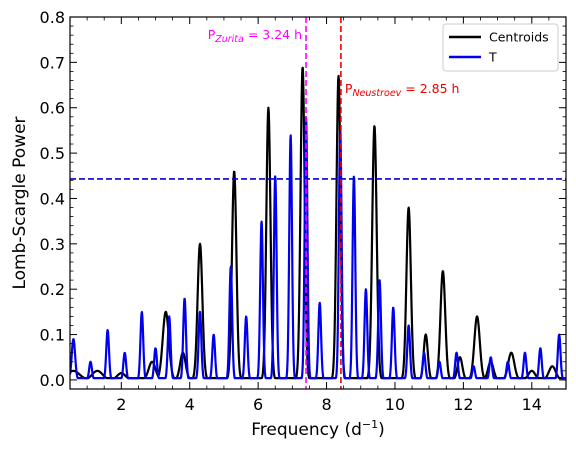 This screenshot has width=576, height=452. I want to click on x-tick-label: 10, so click(395, 404).